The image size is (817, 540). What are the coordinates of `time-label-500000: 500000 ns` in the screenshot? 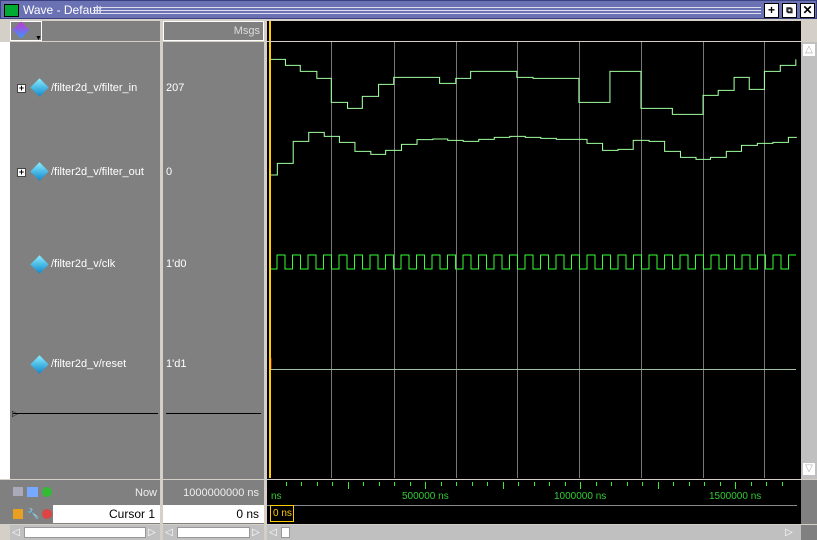 It's located at (425, 496).